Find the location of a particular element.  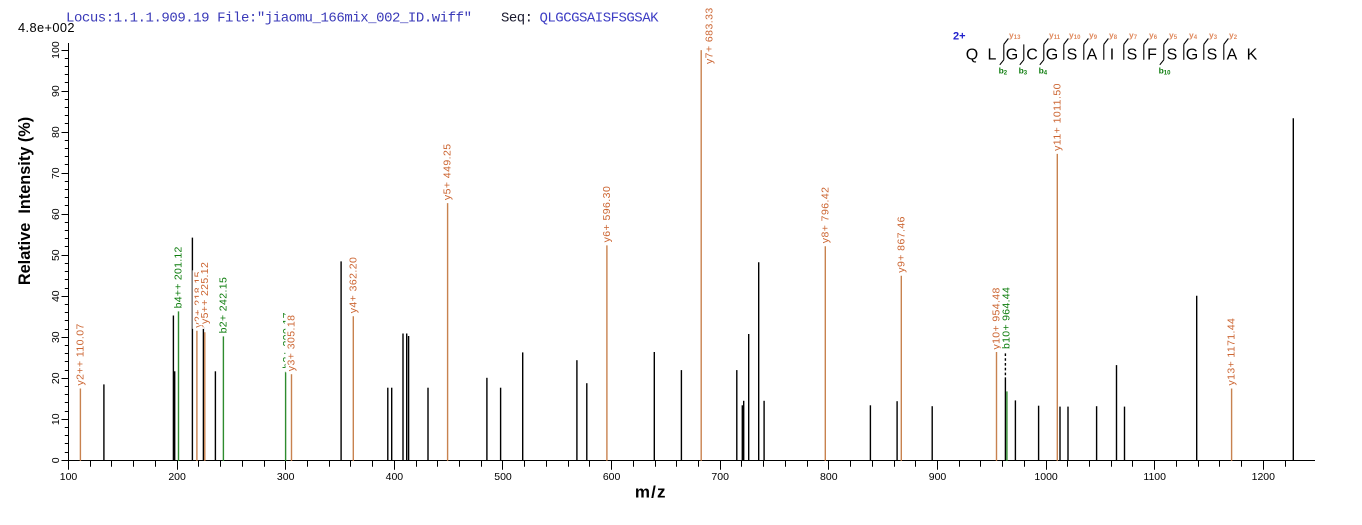

svg-text: 500 is located at coordinates (503, 477).